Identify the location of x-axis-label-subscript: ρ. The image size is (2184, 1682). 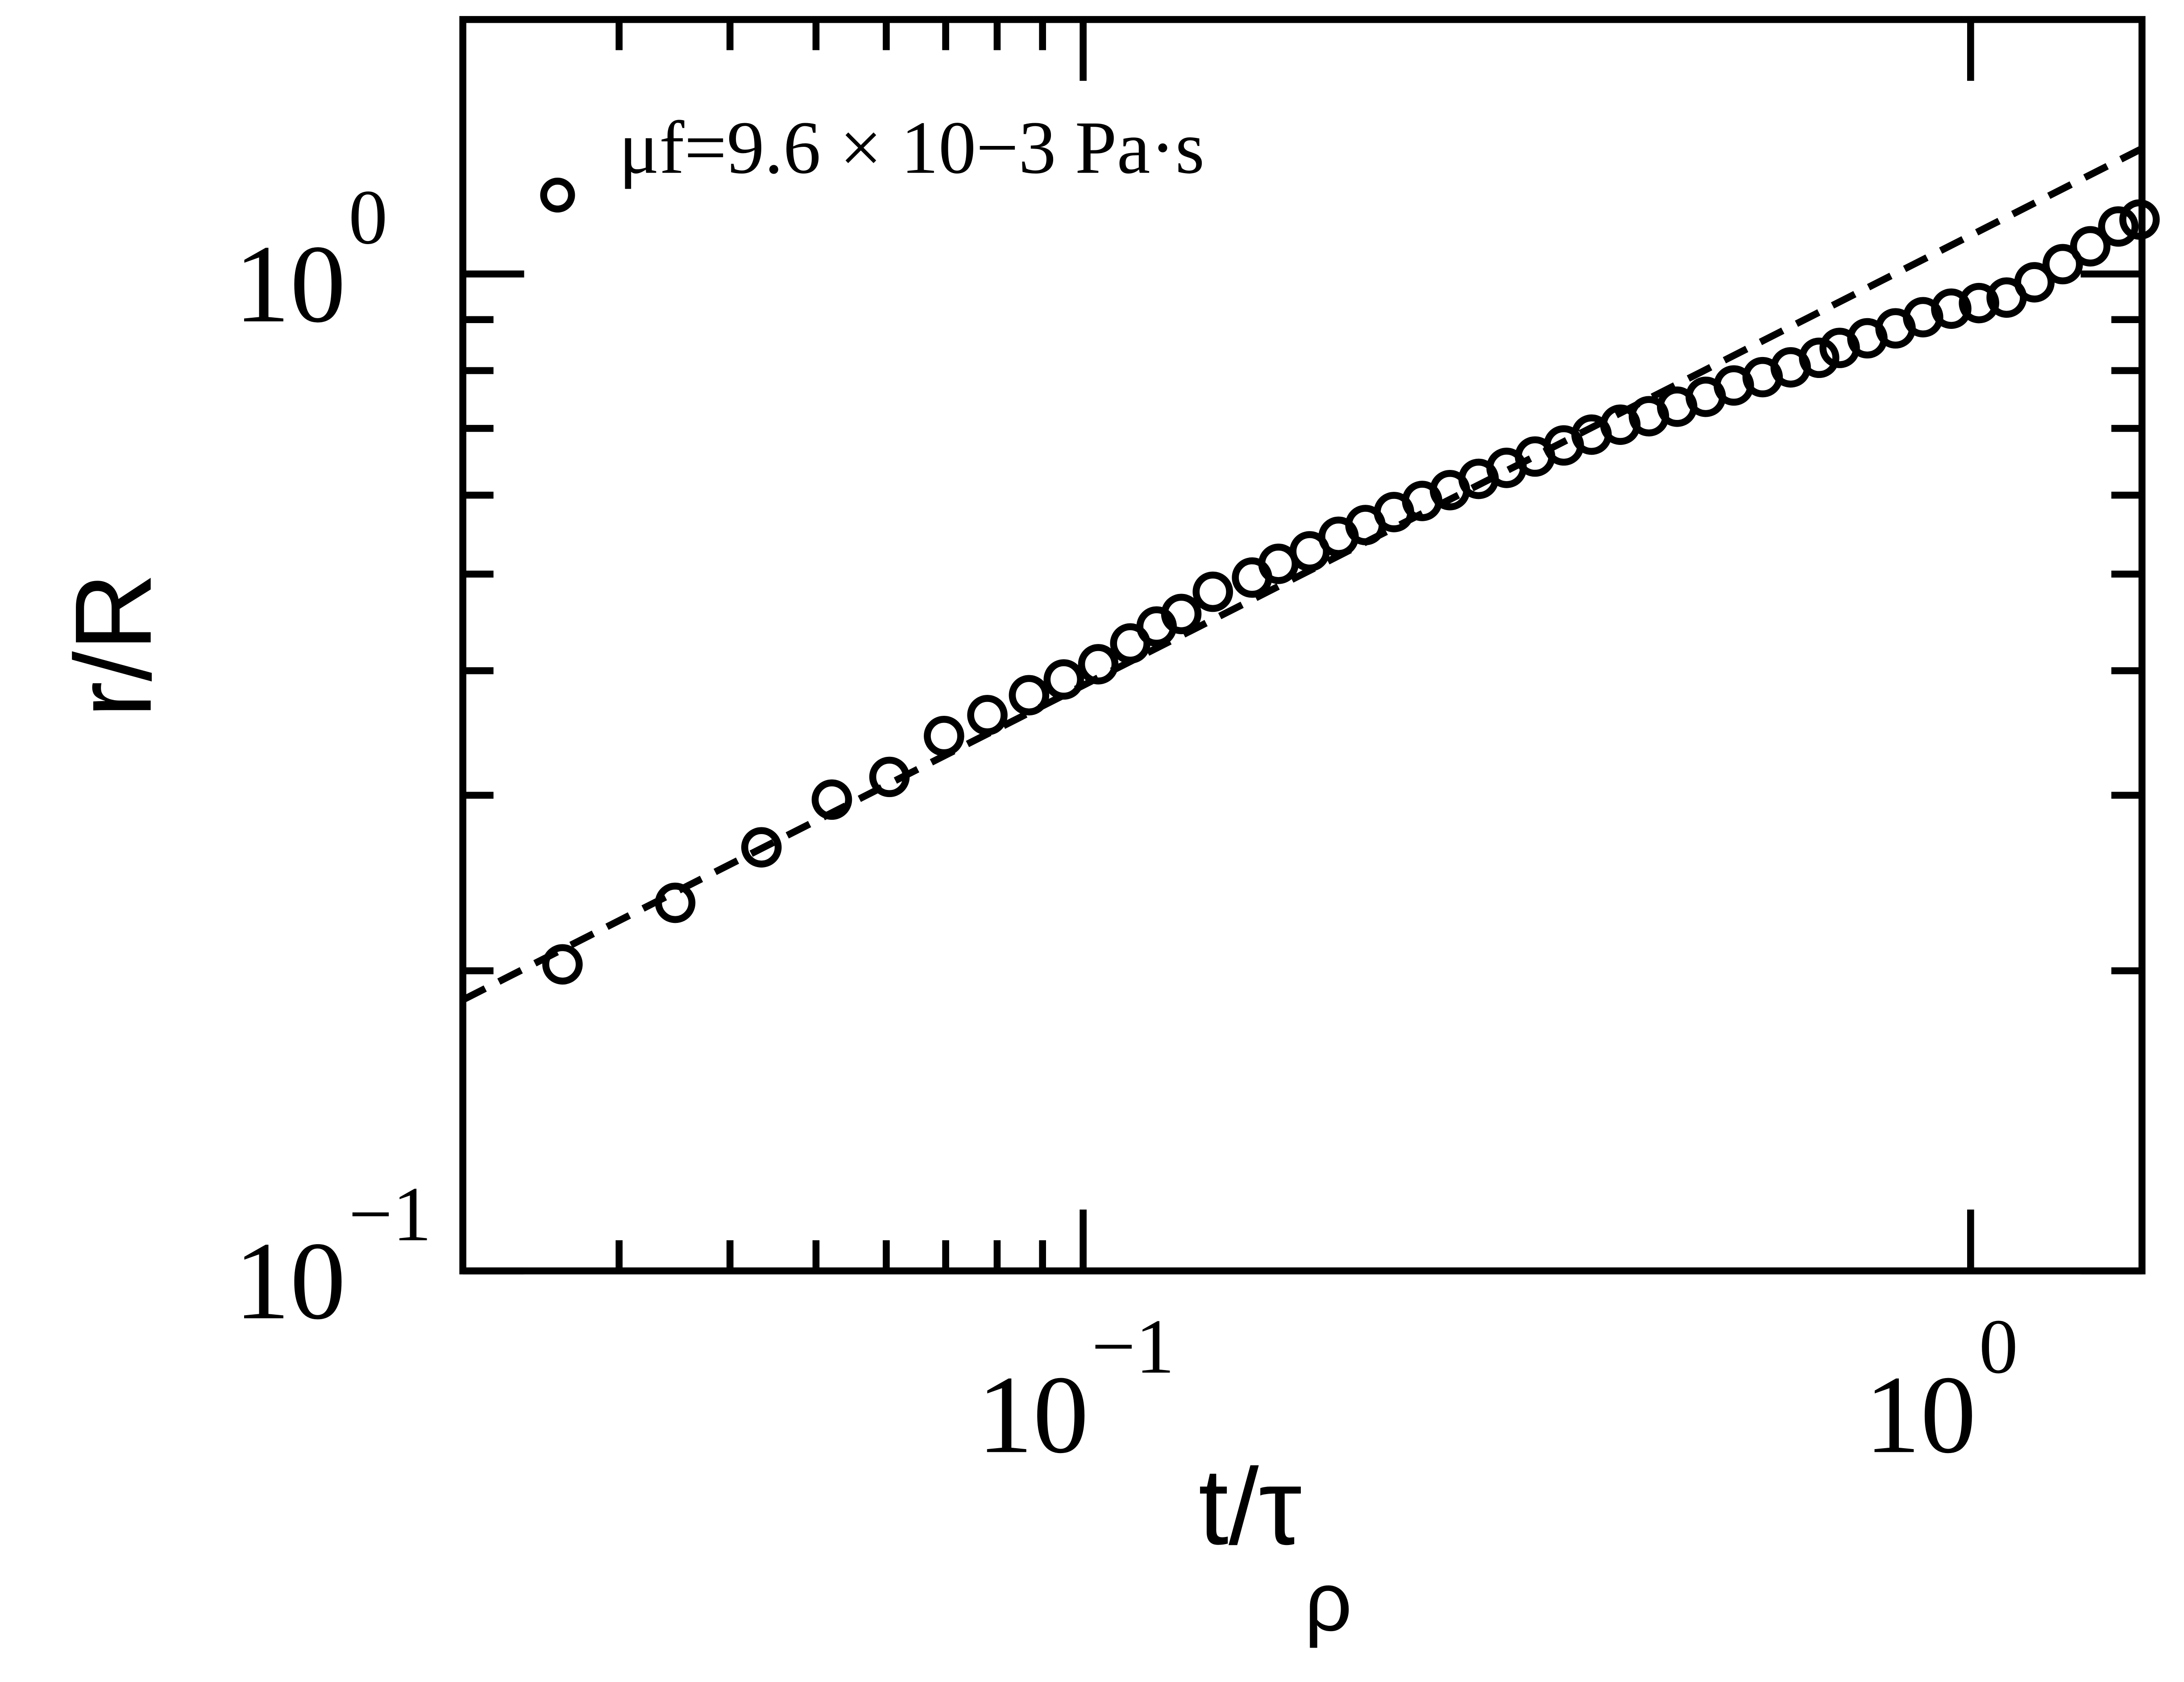
(1328, 1601).